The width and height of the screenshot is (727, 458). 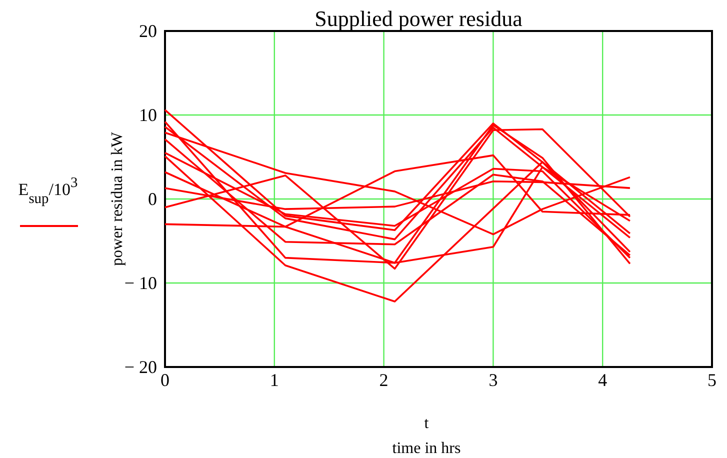 What do you see at coordinates (148, 30) in the screenshot?
I see `y-tick-label: 20` at bounding box center [148, 30].